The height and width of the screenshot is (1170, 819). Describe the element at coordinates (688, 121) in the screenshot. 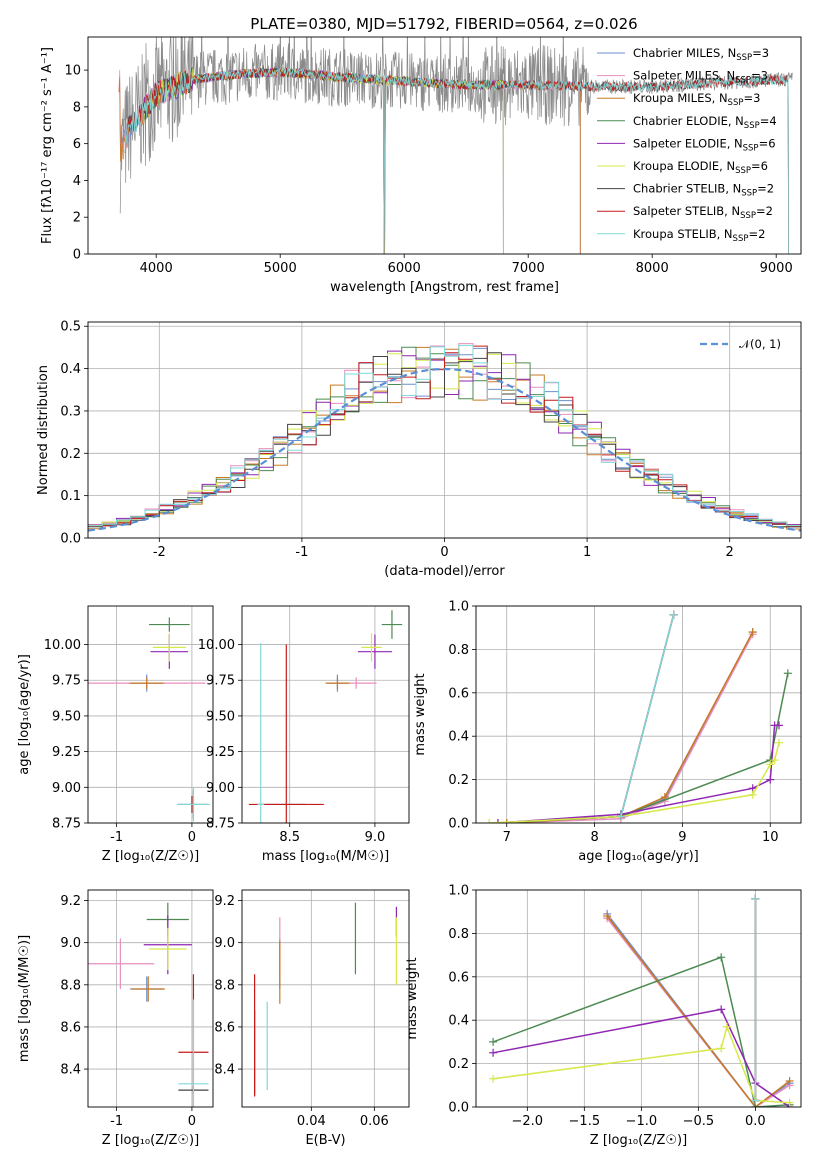

I see `legend-text: Chabrier ELODIE, N` at that location.